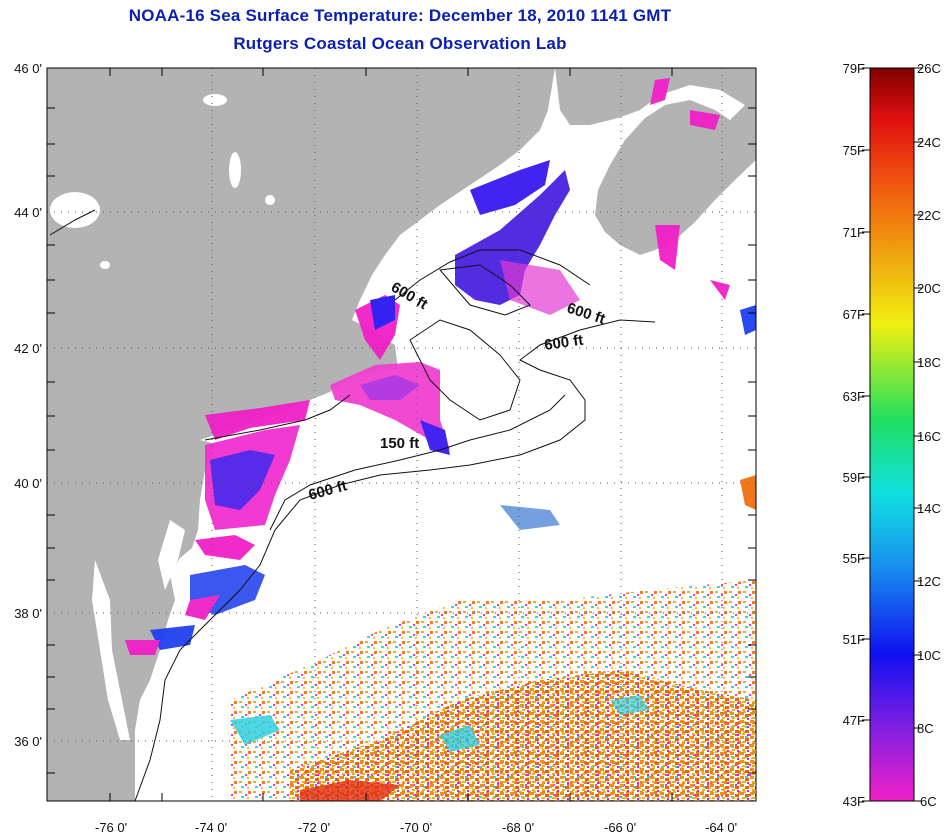 The width and height of the screenshot is (944, 840). What do you see at coordinates (28, 68) in the screenshot?
I see `lat-label: 46 0'` at bounding box center [28, 68].